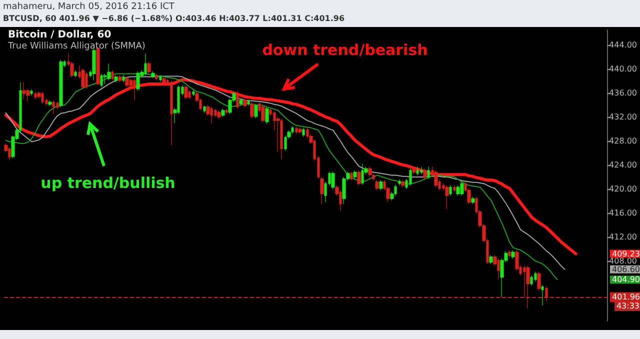 The height and width of the screenshot is (339, 640). I want to click on y-tick-label: 432.00, so click(623, 117).